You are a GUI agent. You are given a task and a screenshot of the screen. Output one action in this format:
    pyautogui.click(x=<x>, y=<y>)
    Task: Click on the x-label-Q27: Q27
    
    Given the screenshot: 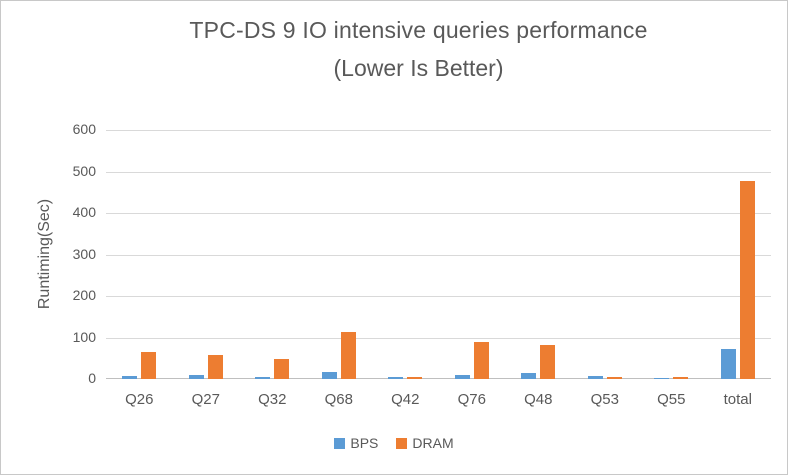 What is the action you would take?
    pyautogui.click(x=205, y=399)
    